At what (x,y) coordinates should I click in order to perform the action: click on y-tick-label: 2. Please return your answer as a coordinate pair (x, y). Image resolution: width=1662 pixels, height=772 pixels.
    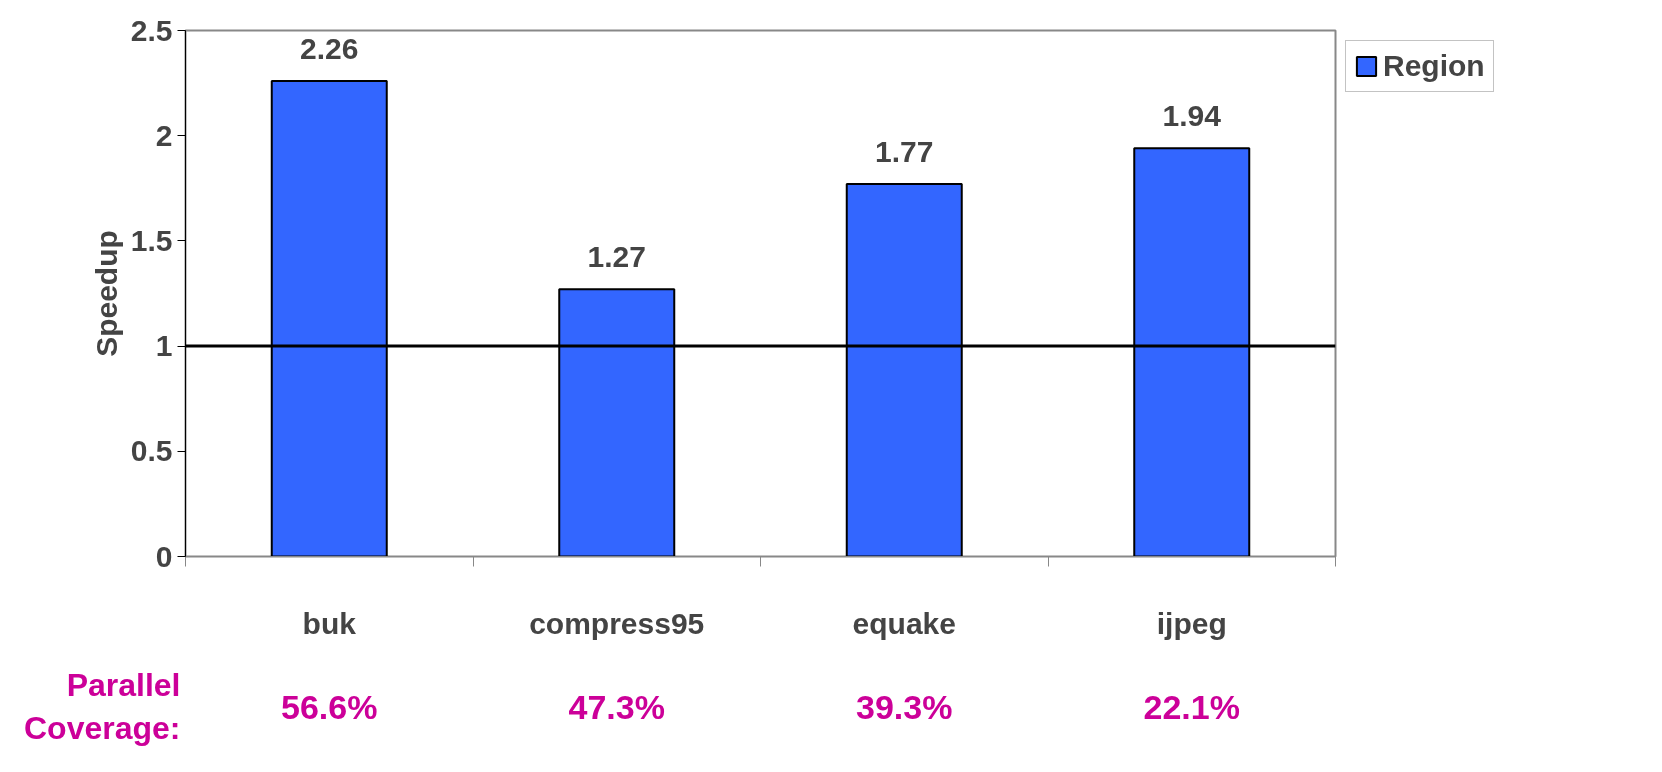
    Looking at the image, I should click on (164, 135).